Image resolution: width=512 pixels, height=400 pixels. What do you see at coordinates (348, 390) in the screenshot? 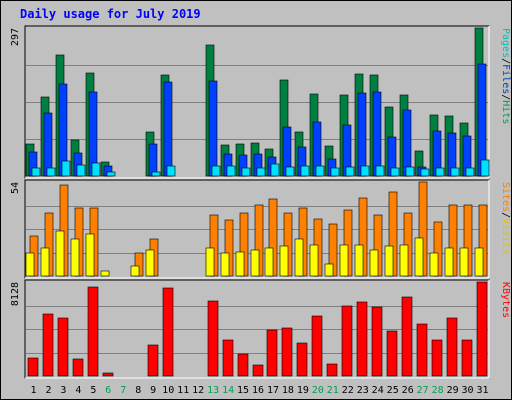
I see `x-tick-label-day-22: 22` at bounding box center [348, 390].